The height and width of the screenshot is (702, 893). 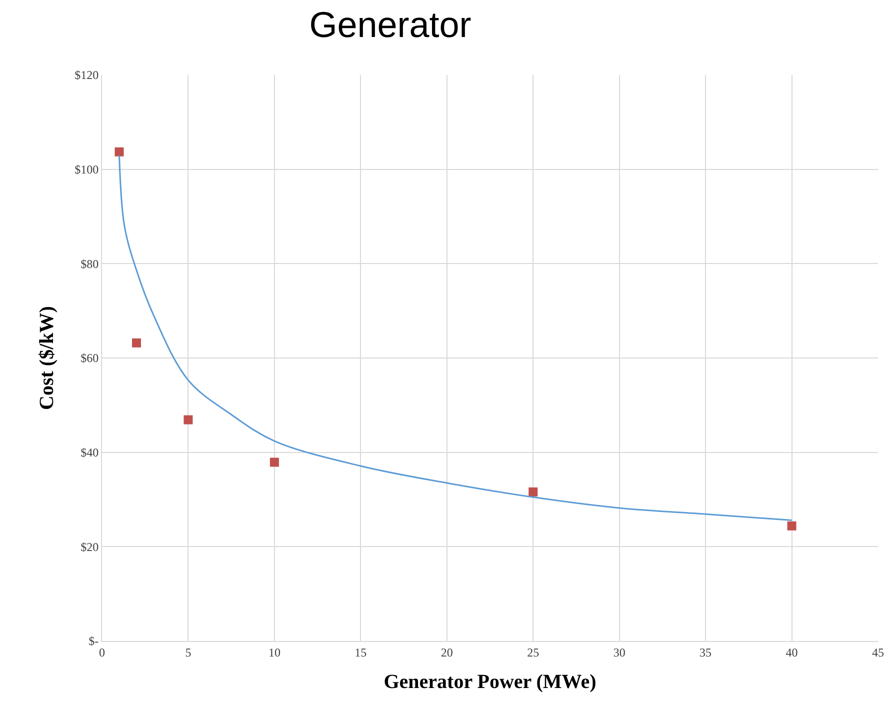 I want to click on x-tick-label: 0, so click(x=102, y=652).